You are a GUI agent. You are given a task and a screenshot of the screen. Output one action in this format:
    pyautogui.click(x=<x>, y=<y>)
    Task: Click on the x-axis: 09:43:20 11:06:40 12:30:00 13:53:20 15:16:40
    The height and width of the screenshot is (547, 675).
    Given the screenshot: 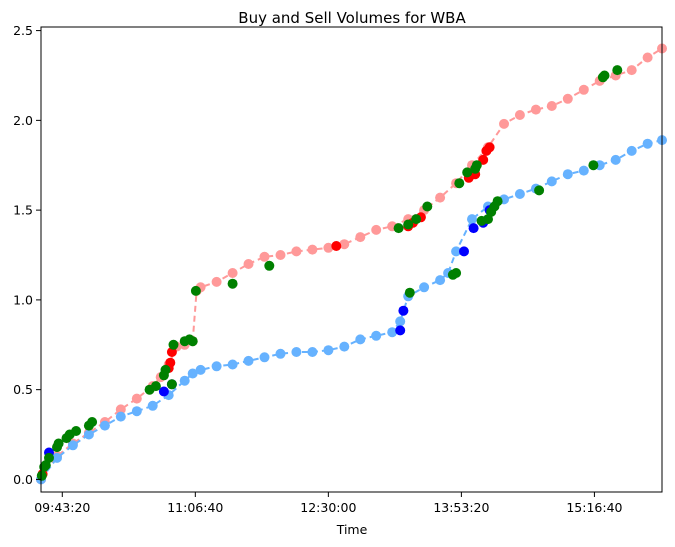 What is the action you would take?
    pyautogui.click(x=328, y=503)
    